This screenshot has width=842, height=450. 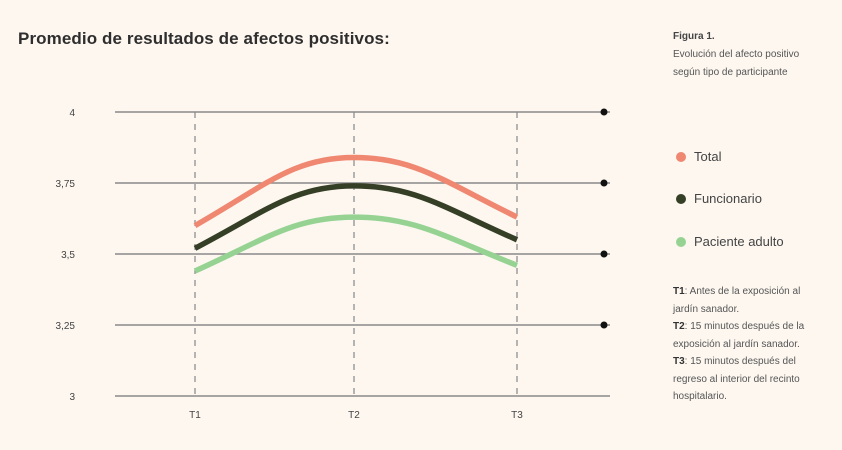 What do you see at coordinates (694, 36) in the screenshot?
I see `figure-label: Figura 1.` at bounding box center [694, 36].